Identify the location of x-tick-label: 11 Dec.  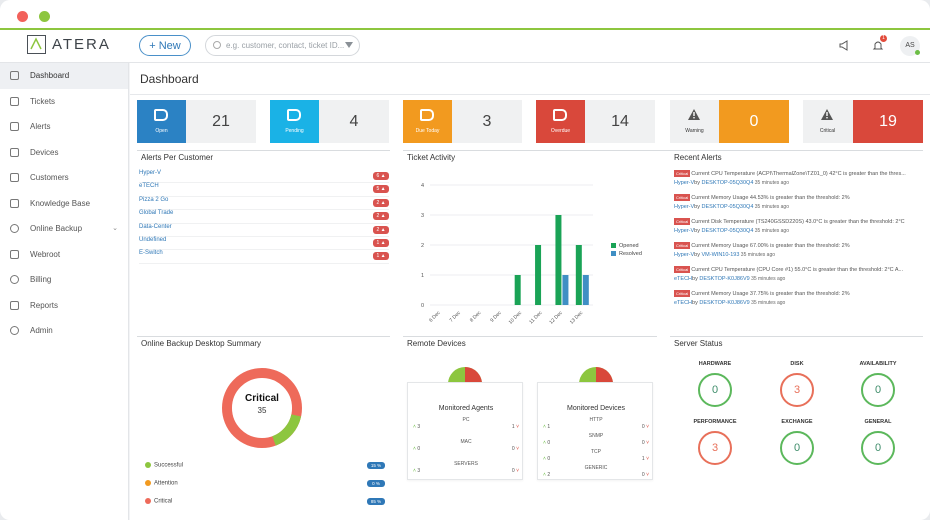
(536, 318).